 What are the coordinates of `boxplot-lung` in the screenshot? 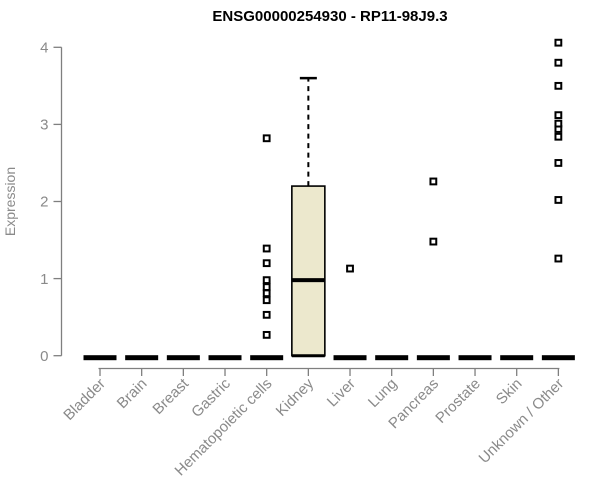 It's located at (392, 358).